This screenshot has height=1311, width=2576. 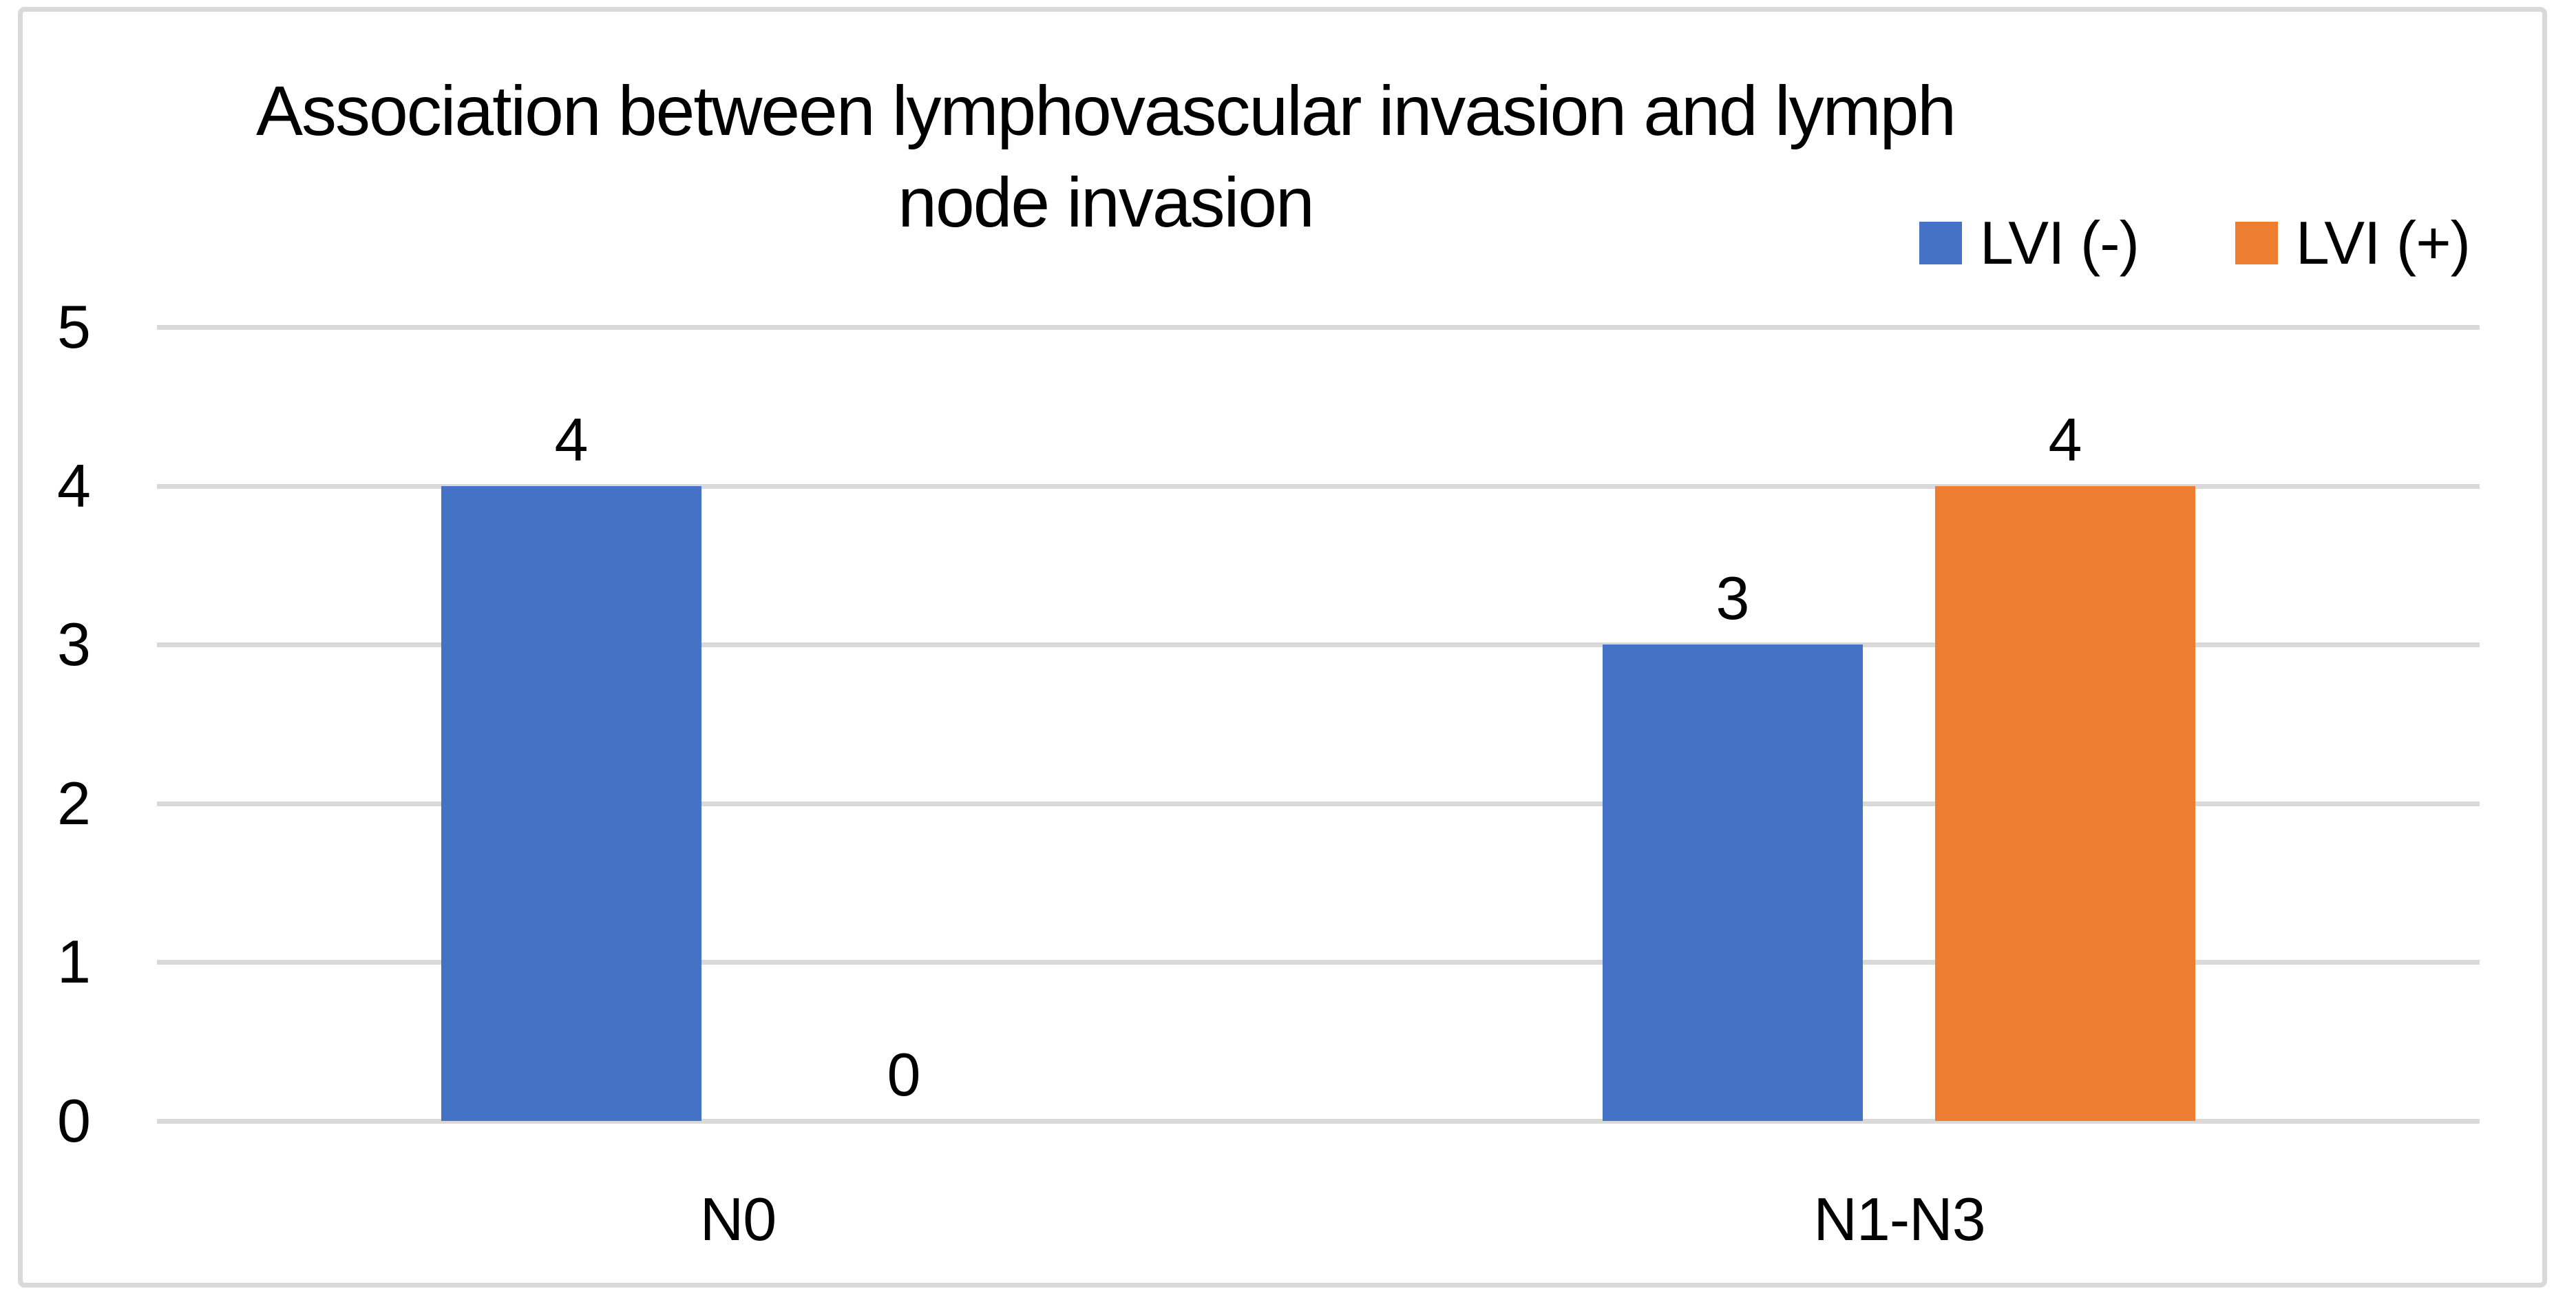 What do you see at coordinates (2257, 243) in the screenshot?
I see `legend-swatch-lvi-positive` at bounding box center [2257, 243].